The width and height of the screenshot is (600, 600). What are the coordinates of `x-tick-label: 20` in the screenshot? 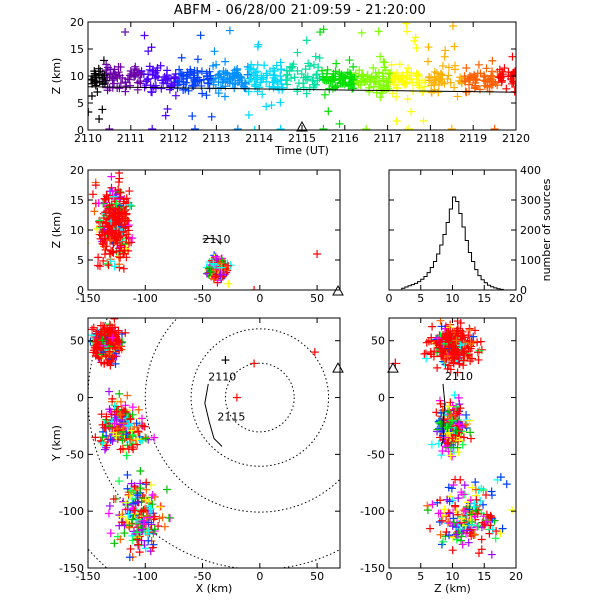 It's located at (516, 298).